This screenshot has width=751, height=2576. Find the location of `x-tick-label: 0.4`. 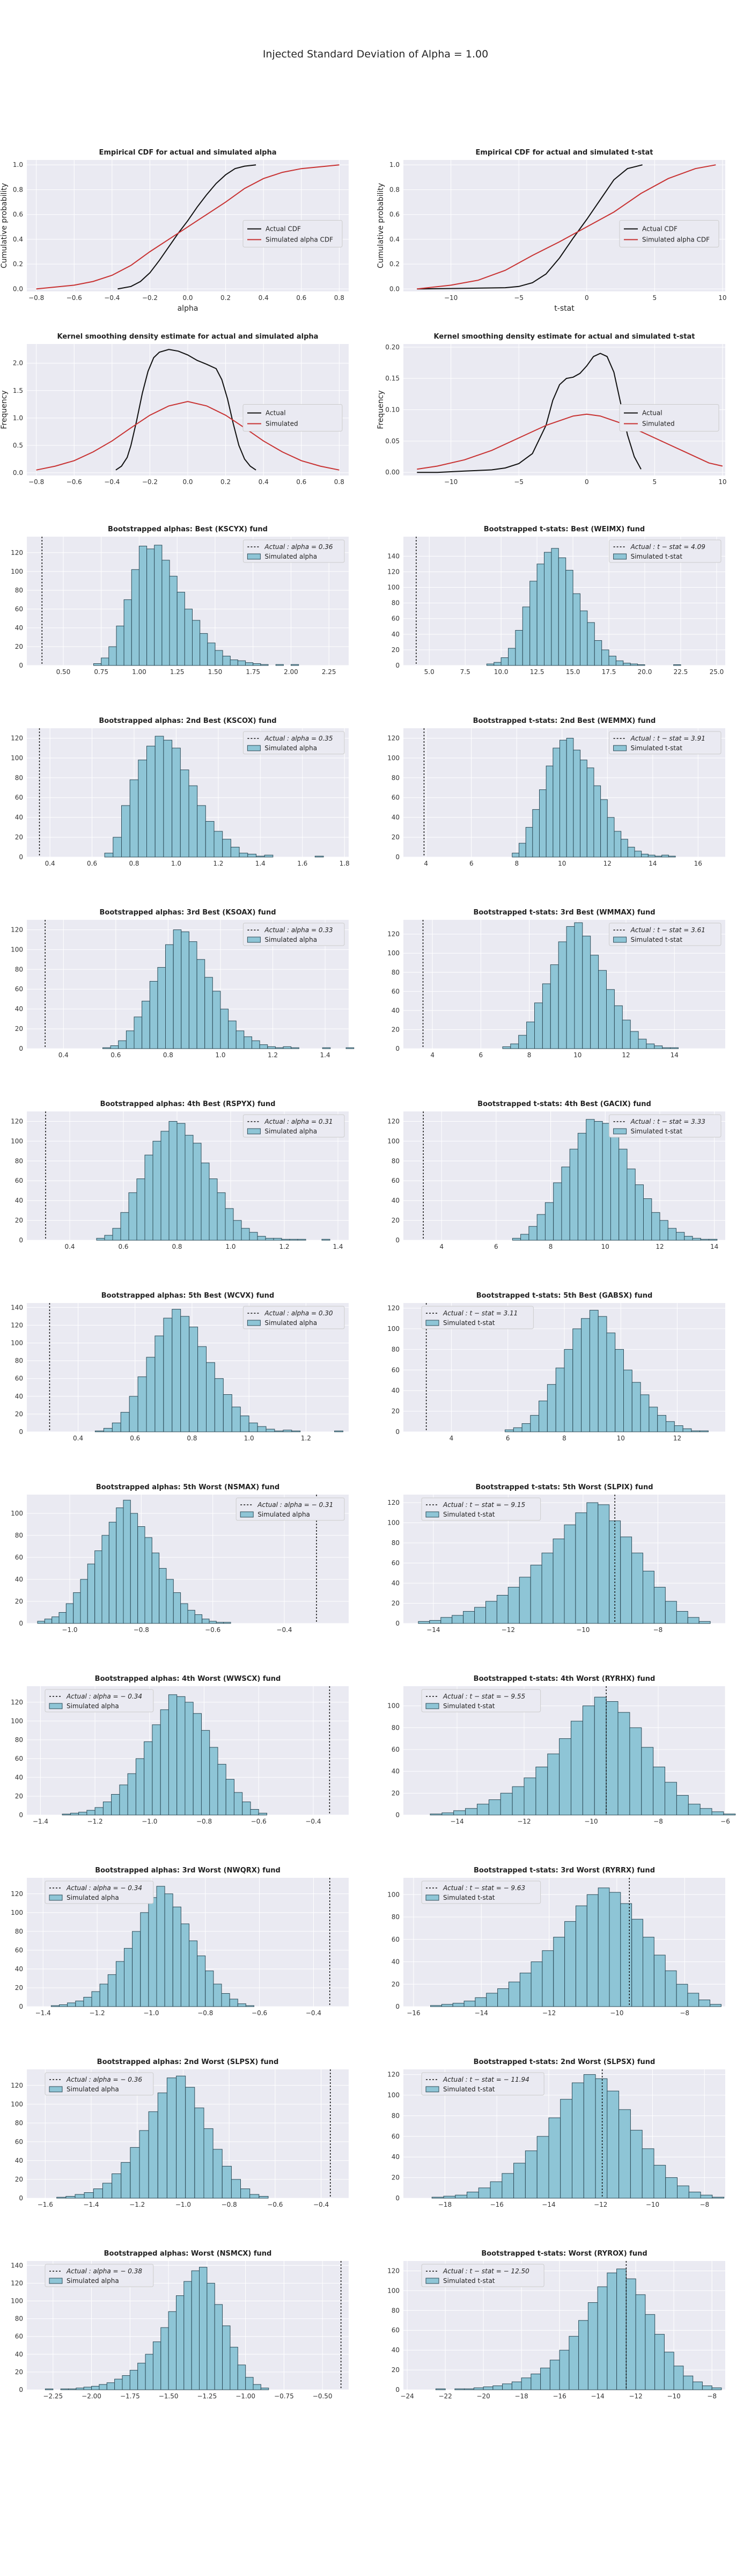

x-tick-label: 0.4 is located at coordinates (264, 482).